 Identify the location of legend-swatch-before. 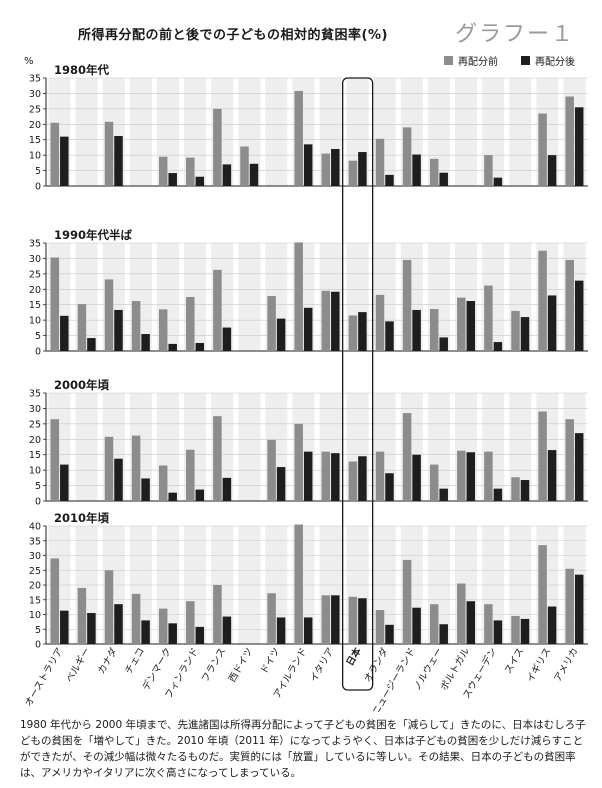
(448, 60).